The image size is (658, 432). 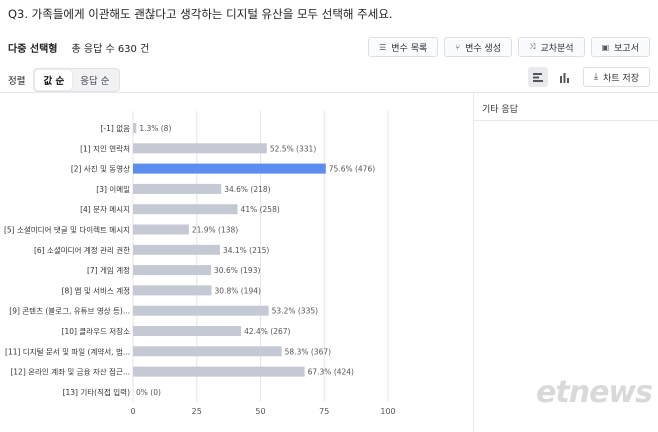 What do you see at coordinates (237, 270) in the screenshot?
I see `value-label: 30.6% (193)` at bounding box center [237, 270].